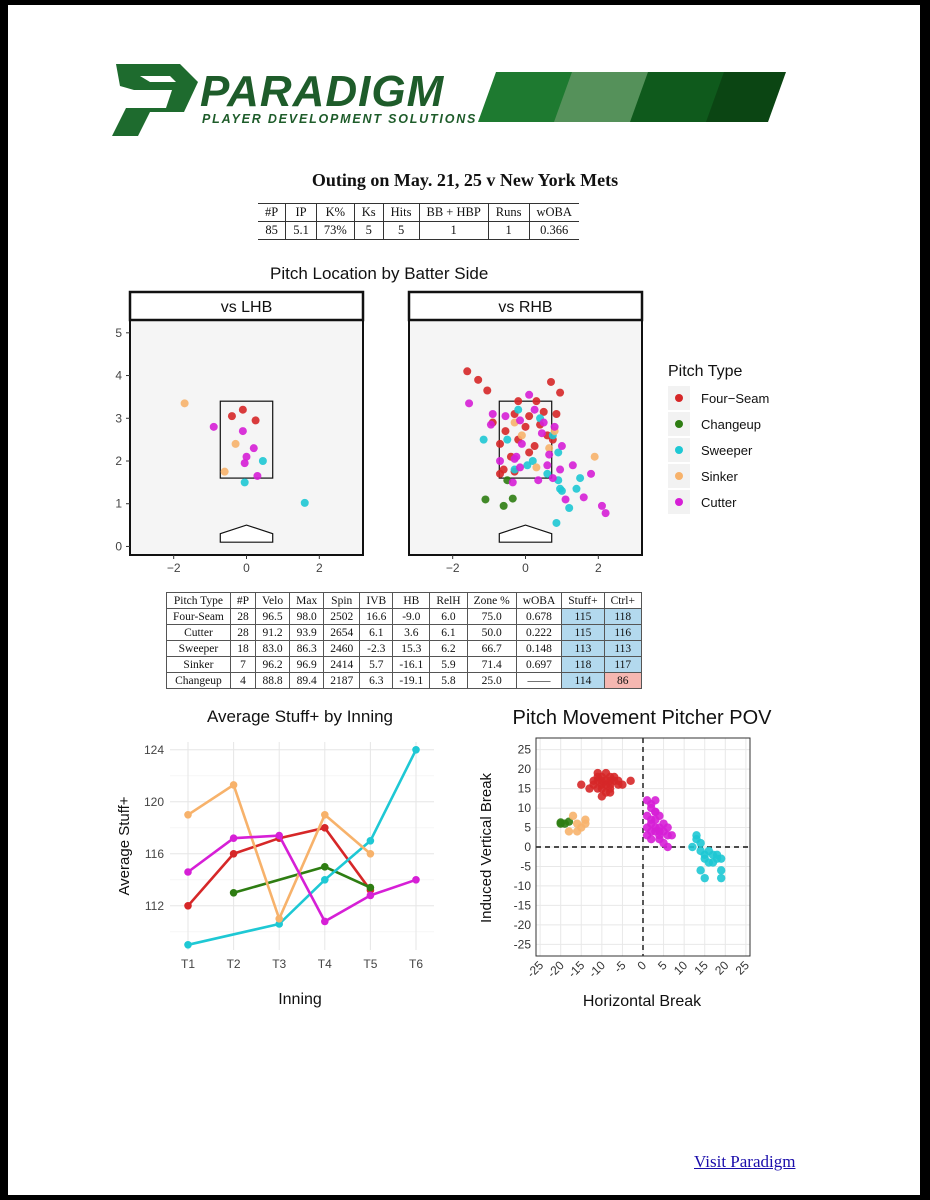  Describe the element at coordinates (154, 854) in the screenshot. I see `y-tick-label: 116` at that location.